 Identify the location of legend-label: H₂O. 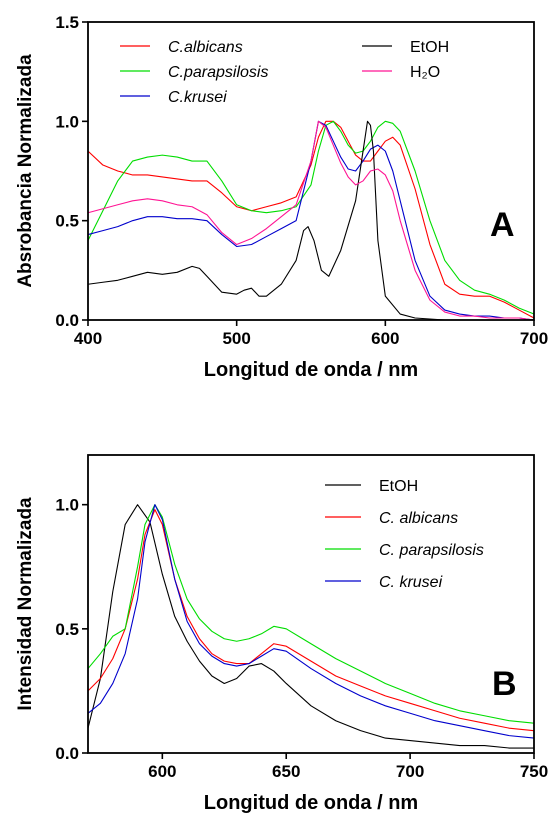
(425, 72).